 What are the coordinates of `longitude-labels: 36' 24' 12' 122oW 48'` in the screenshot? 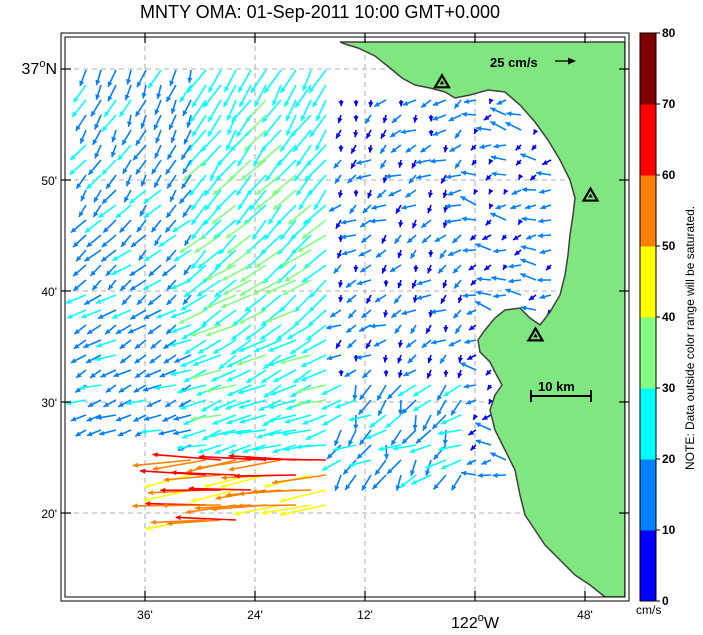 It's located at (365, 620).